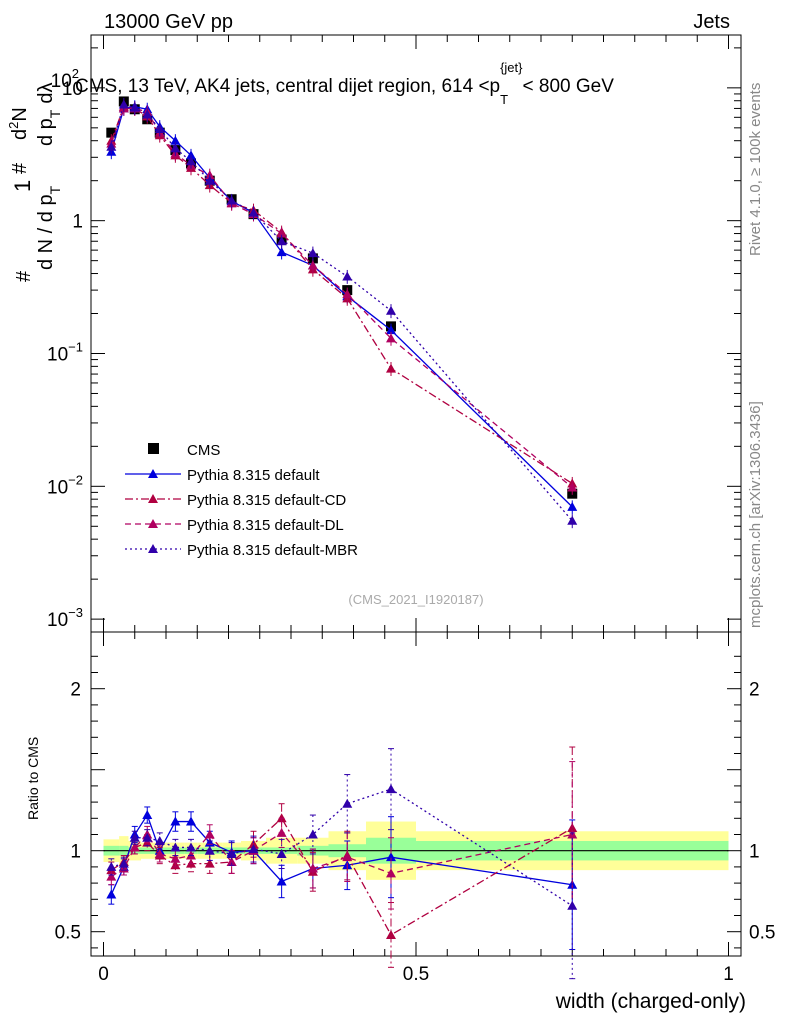 Image resolution: width=786 pixels, height=1024 pixels. Describe the element at coordinates (18, 123) in the screenshot. I see `ylabel-numerator-2: d2N` at that location.